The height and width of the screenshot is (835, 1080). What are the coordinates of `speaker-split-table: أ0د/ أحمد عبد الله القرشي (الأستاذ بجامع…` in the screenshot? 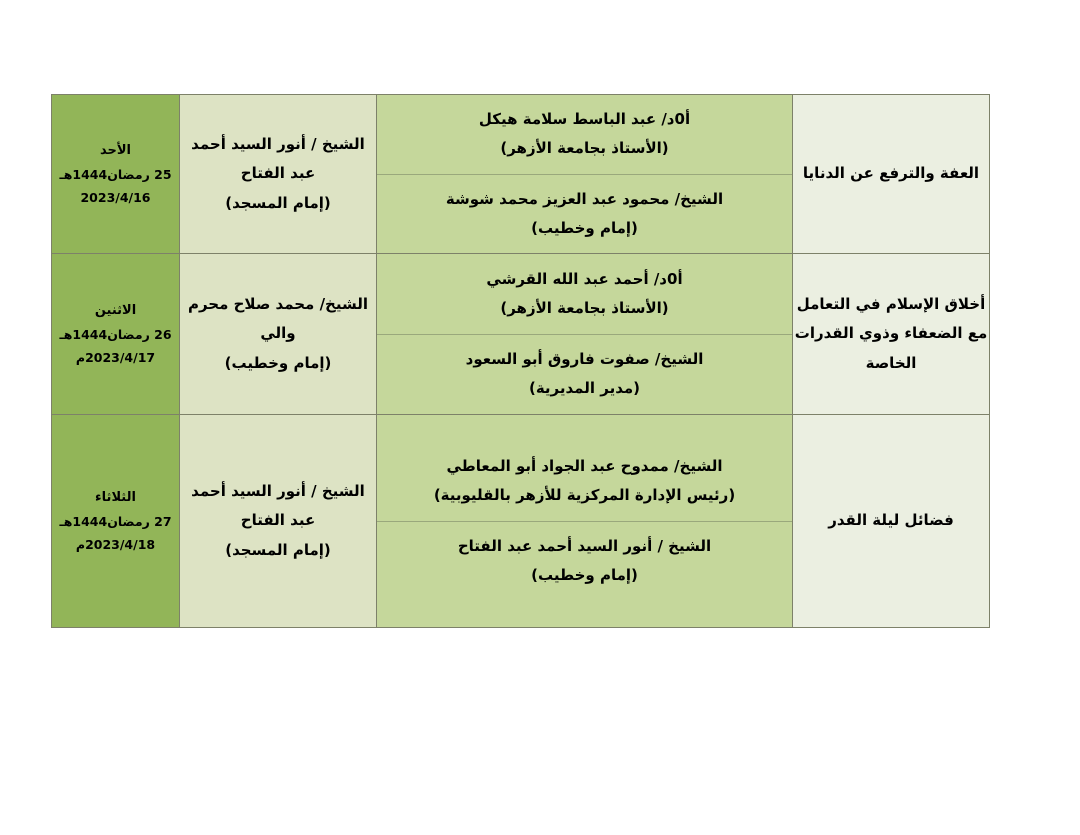 It's located at (584, 334).